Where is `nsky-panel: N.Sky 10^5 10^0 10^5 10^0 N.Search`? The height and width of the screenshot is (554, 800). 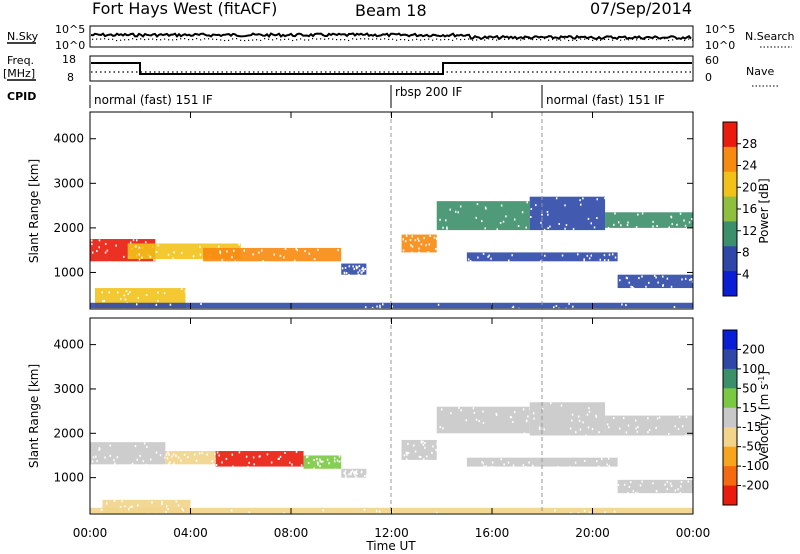
nsky-panel: N.Sky 10^5 10^0 10^5 10^0 N.Search is located at coordinates (401, 37).